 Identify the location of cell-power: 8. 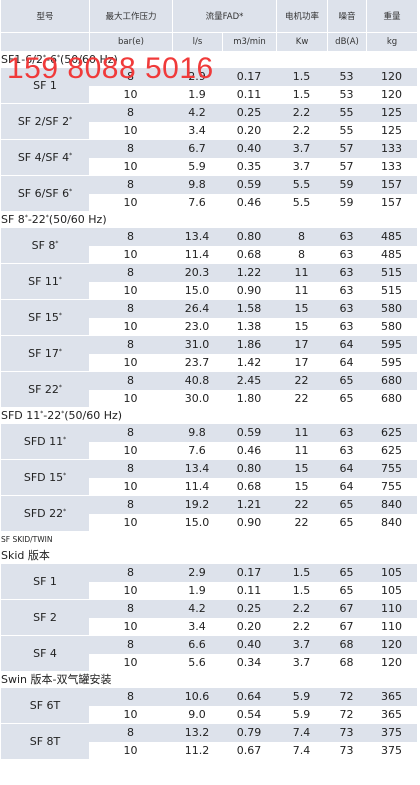
(302, 254).